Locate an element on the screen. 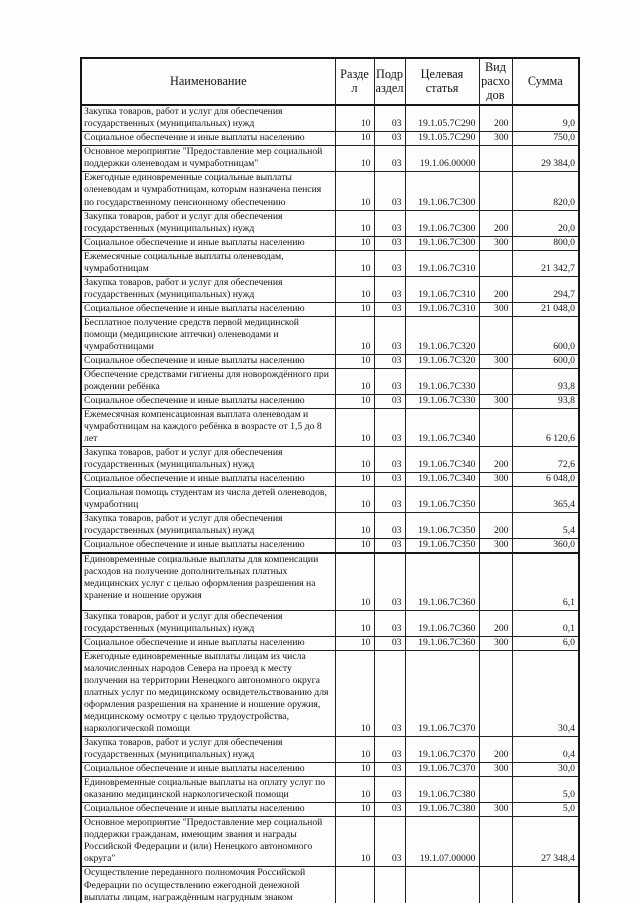 Image resolution: width=640 pixels, height=903 pixels. cell-summa: 72,6 is located at coordinates (545, 460).